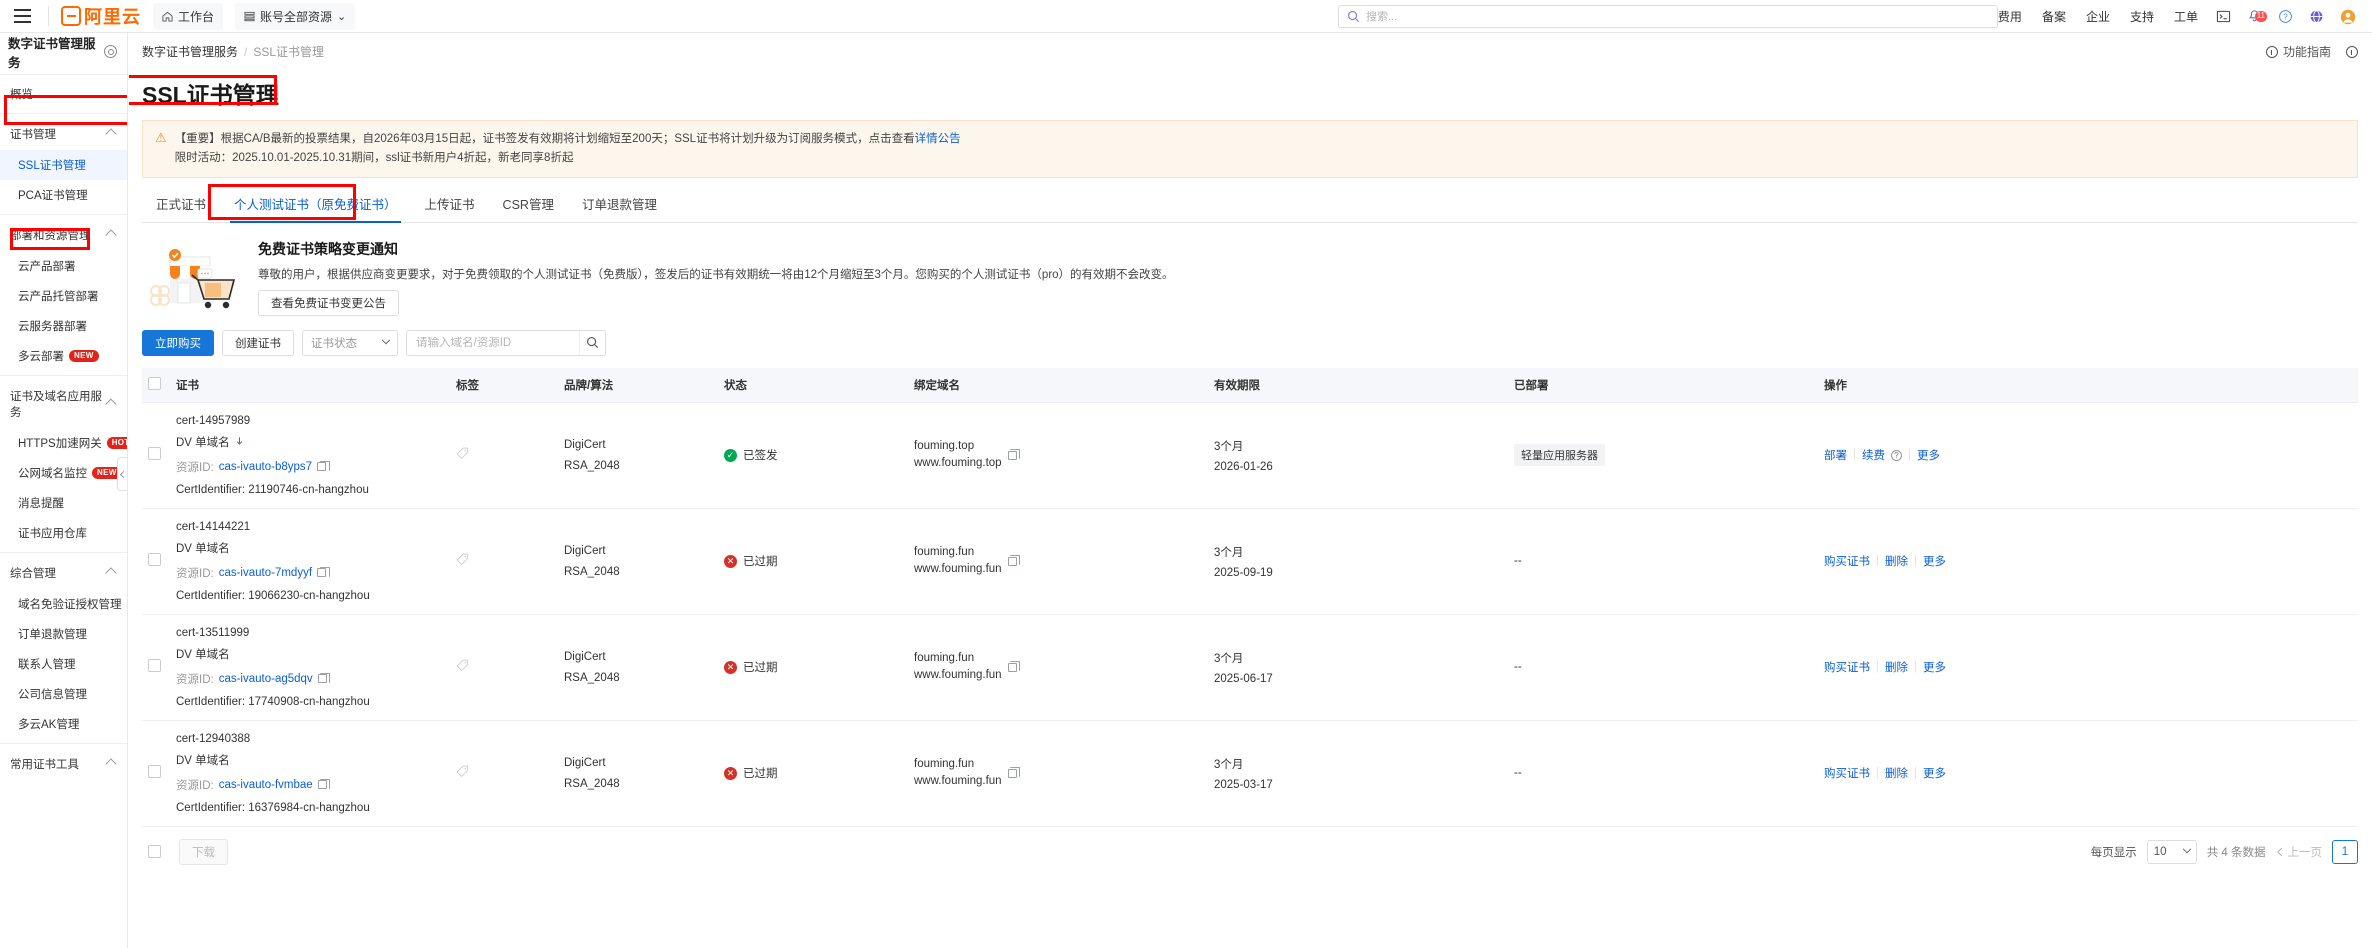  What do you see at coordinates (203, 851) in the screenshot?
I see `download-button: 下载` at bounding box center [203, 851].